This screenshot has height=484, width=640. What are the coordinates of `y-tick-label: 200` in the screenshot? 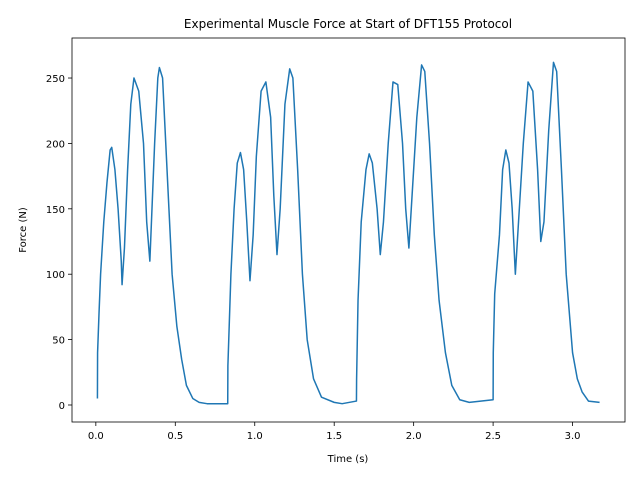 It's located at (55, 144).